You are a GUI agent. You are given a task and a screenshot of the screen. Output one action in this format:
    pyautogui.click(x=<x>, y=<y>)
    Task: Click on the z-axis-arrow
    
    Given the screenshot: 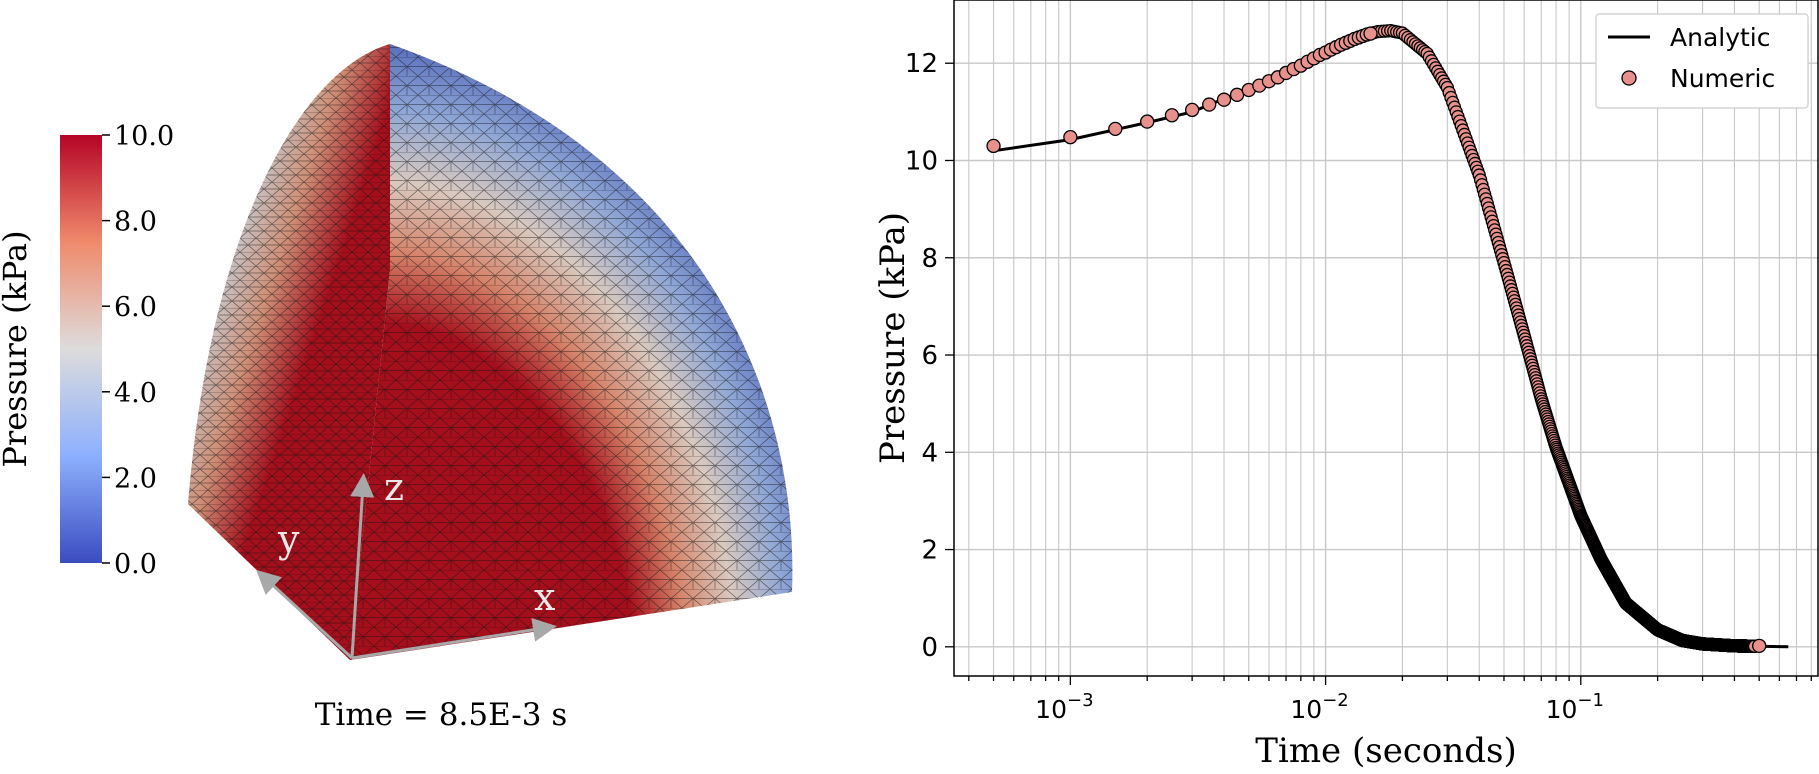 What is the action you would take?
    pyautogui.click(x=362, y=566)
    